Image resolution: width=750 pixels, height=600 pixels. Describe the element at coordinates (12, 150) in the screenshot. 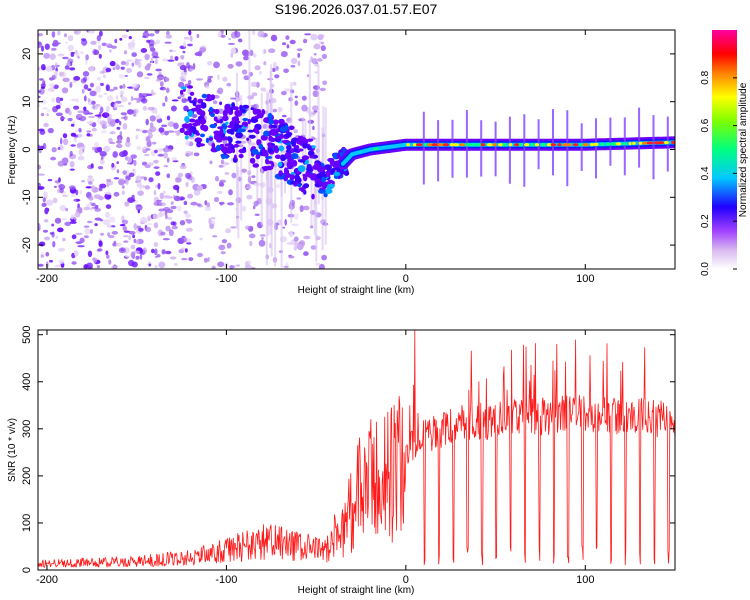

I see `spectrogram-y-label: Frequency (Hz)` at that location.